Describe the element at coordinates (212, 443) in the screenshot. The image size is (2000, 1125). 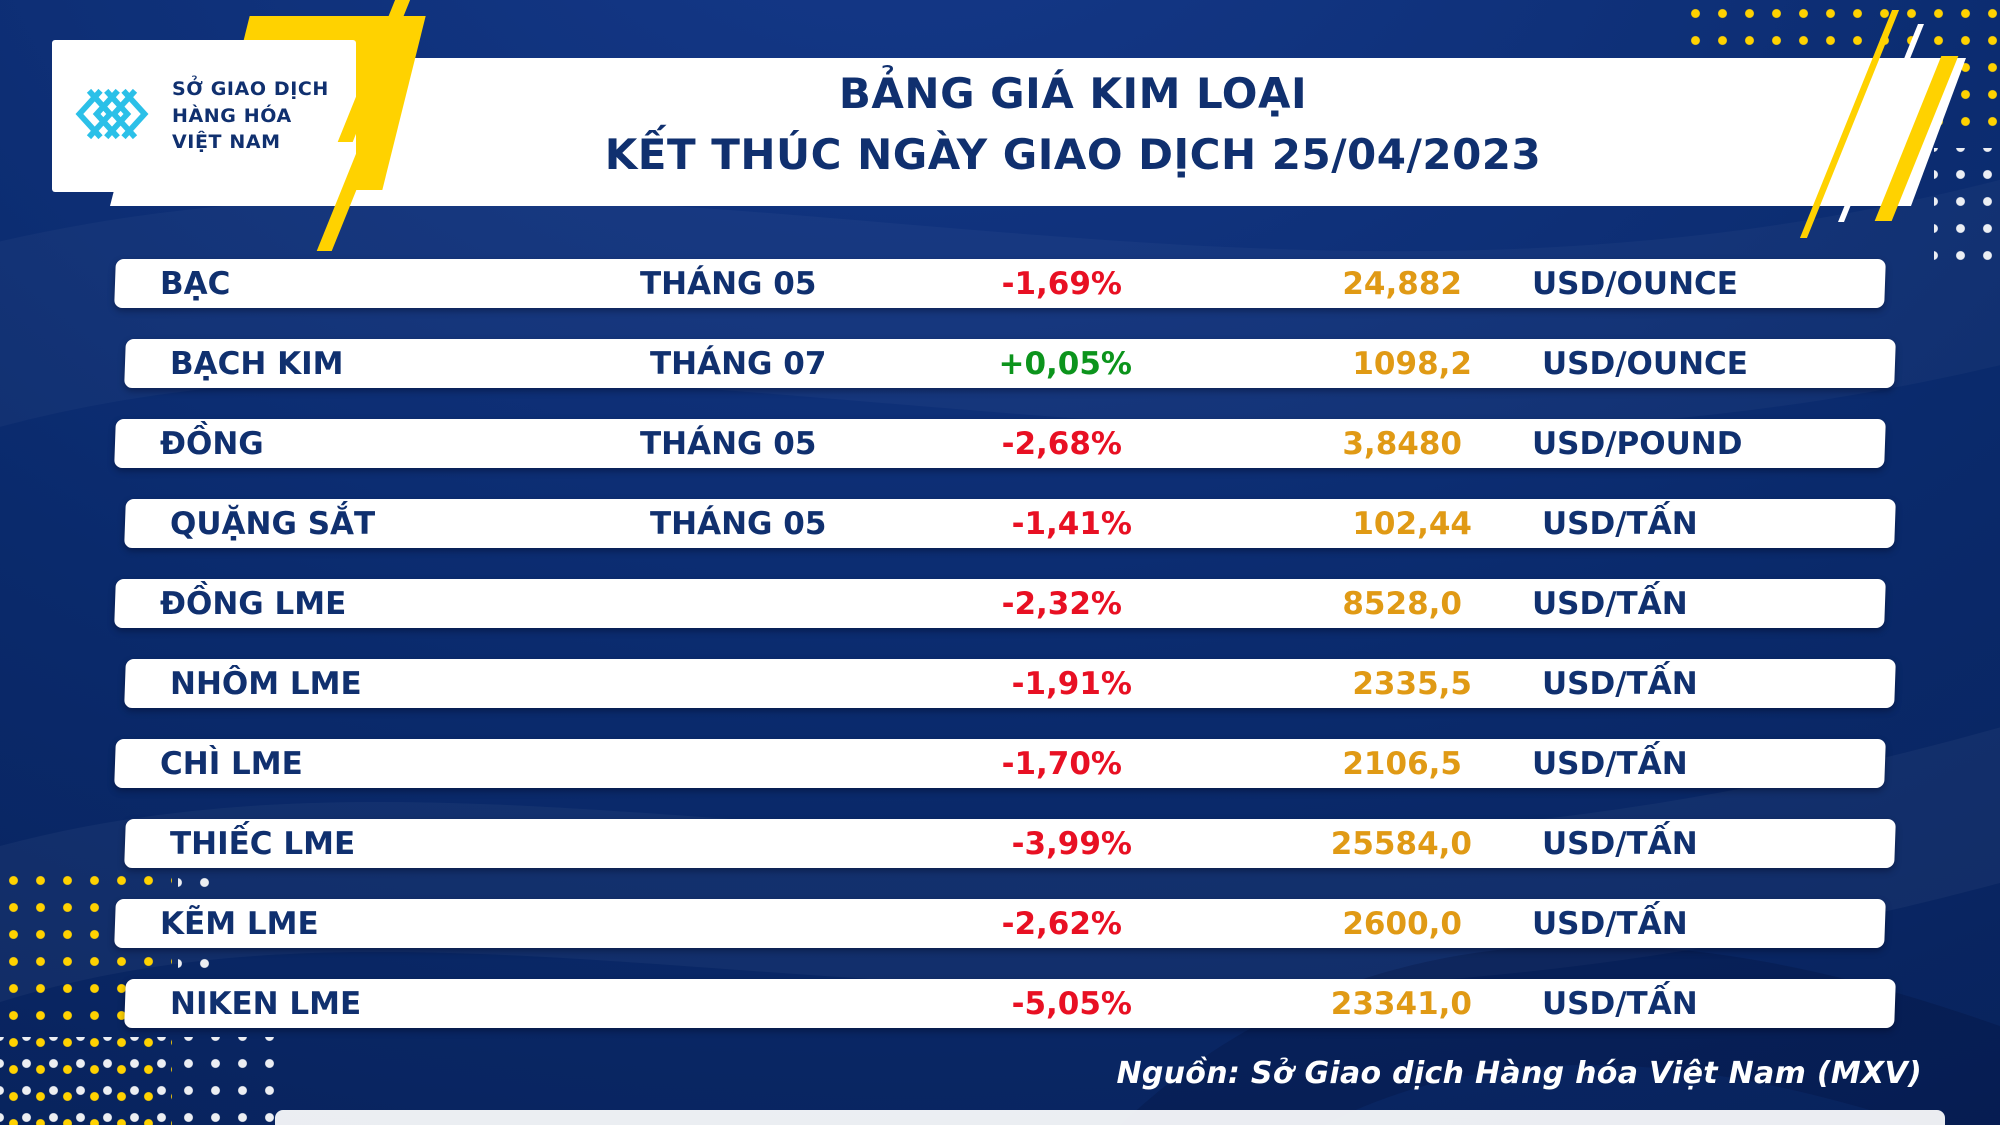
I see `commodity-name: ĐỒNG` at that location.